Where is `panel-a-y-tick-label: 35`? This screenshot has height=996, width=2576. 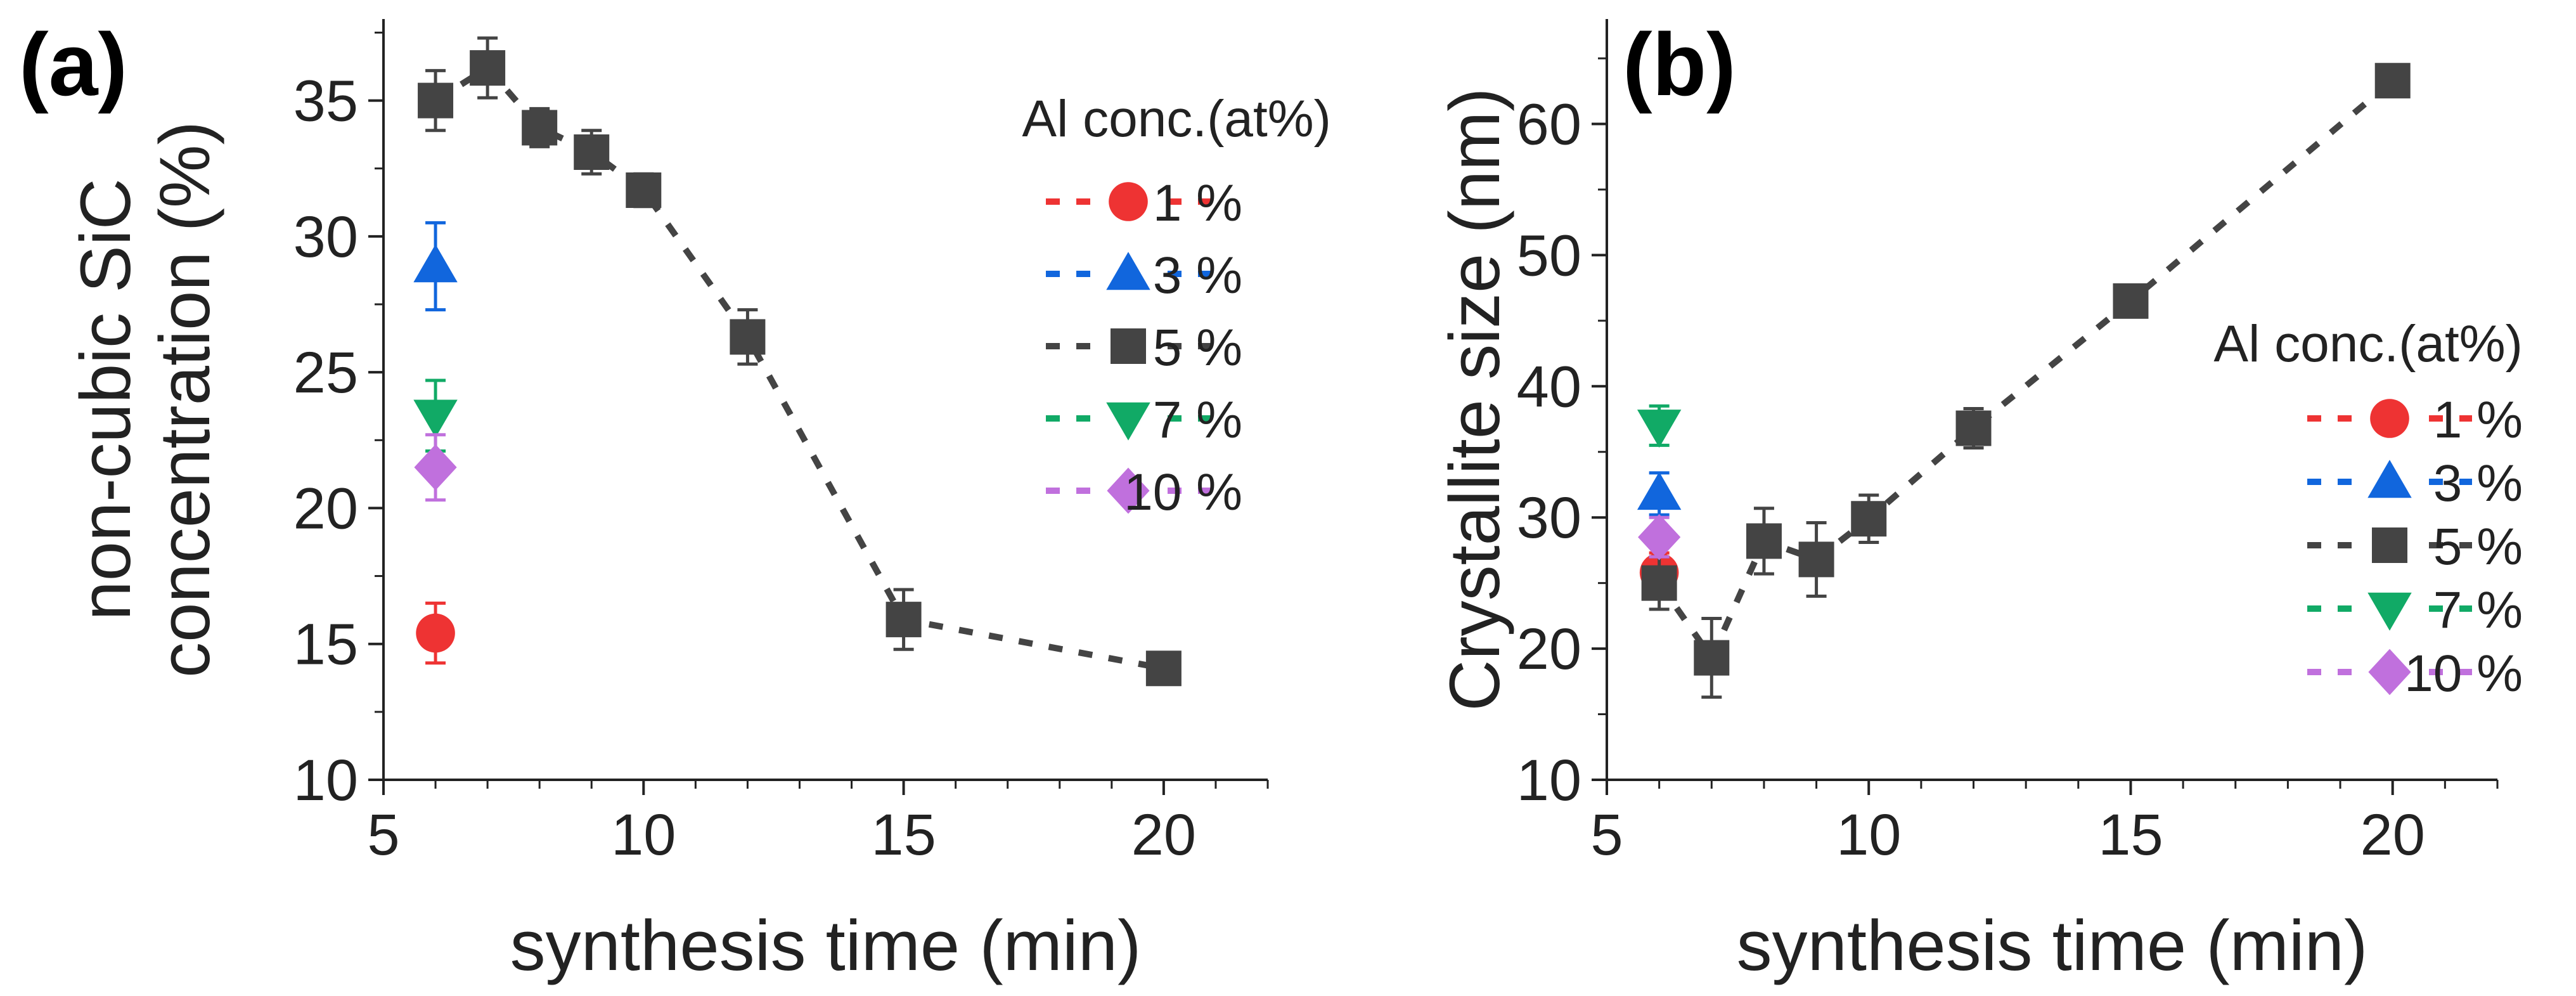 panel-a-y-tick-label: 35 is located at coordinates (326, 102).